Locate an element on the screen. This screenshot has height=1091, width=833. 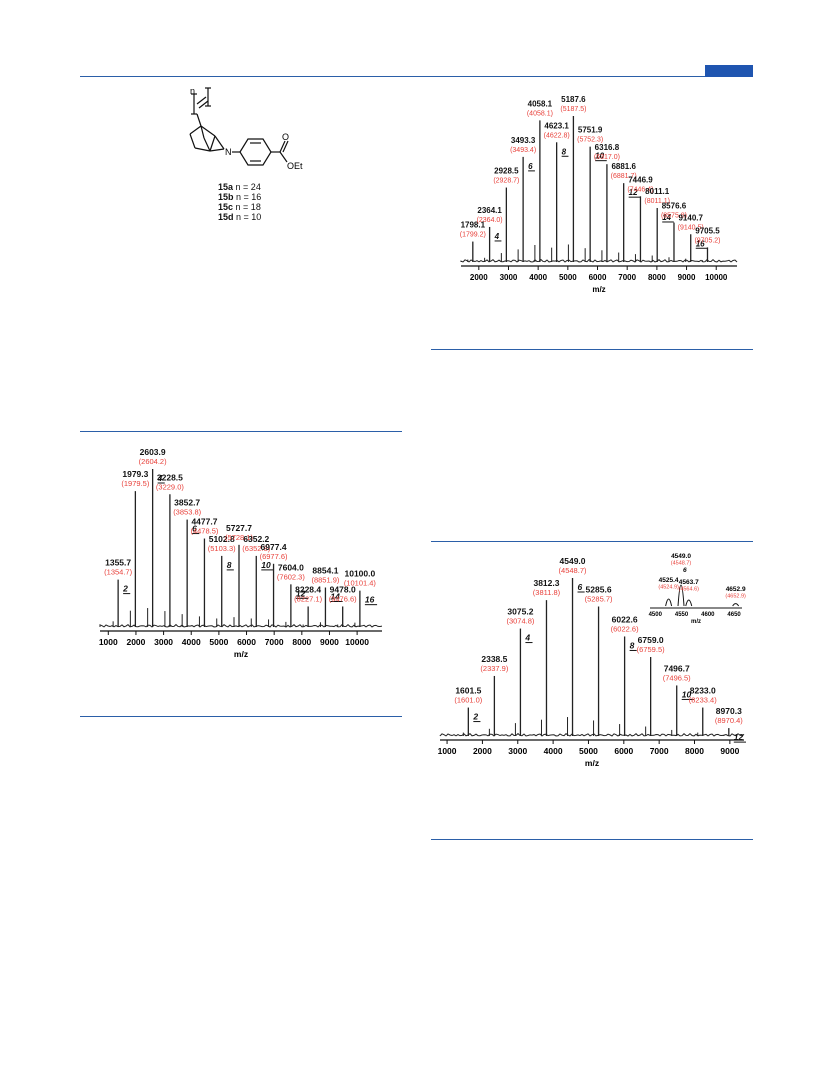
baseline-trace is located at coordinates (241, 625).